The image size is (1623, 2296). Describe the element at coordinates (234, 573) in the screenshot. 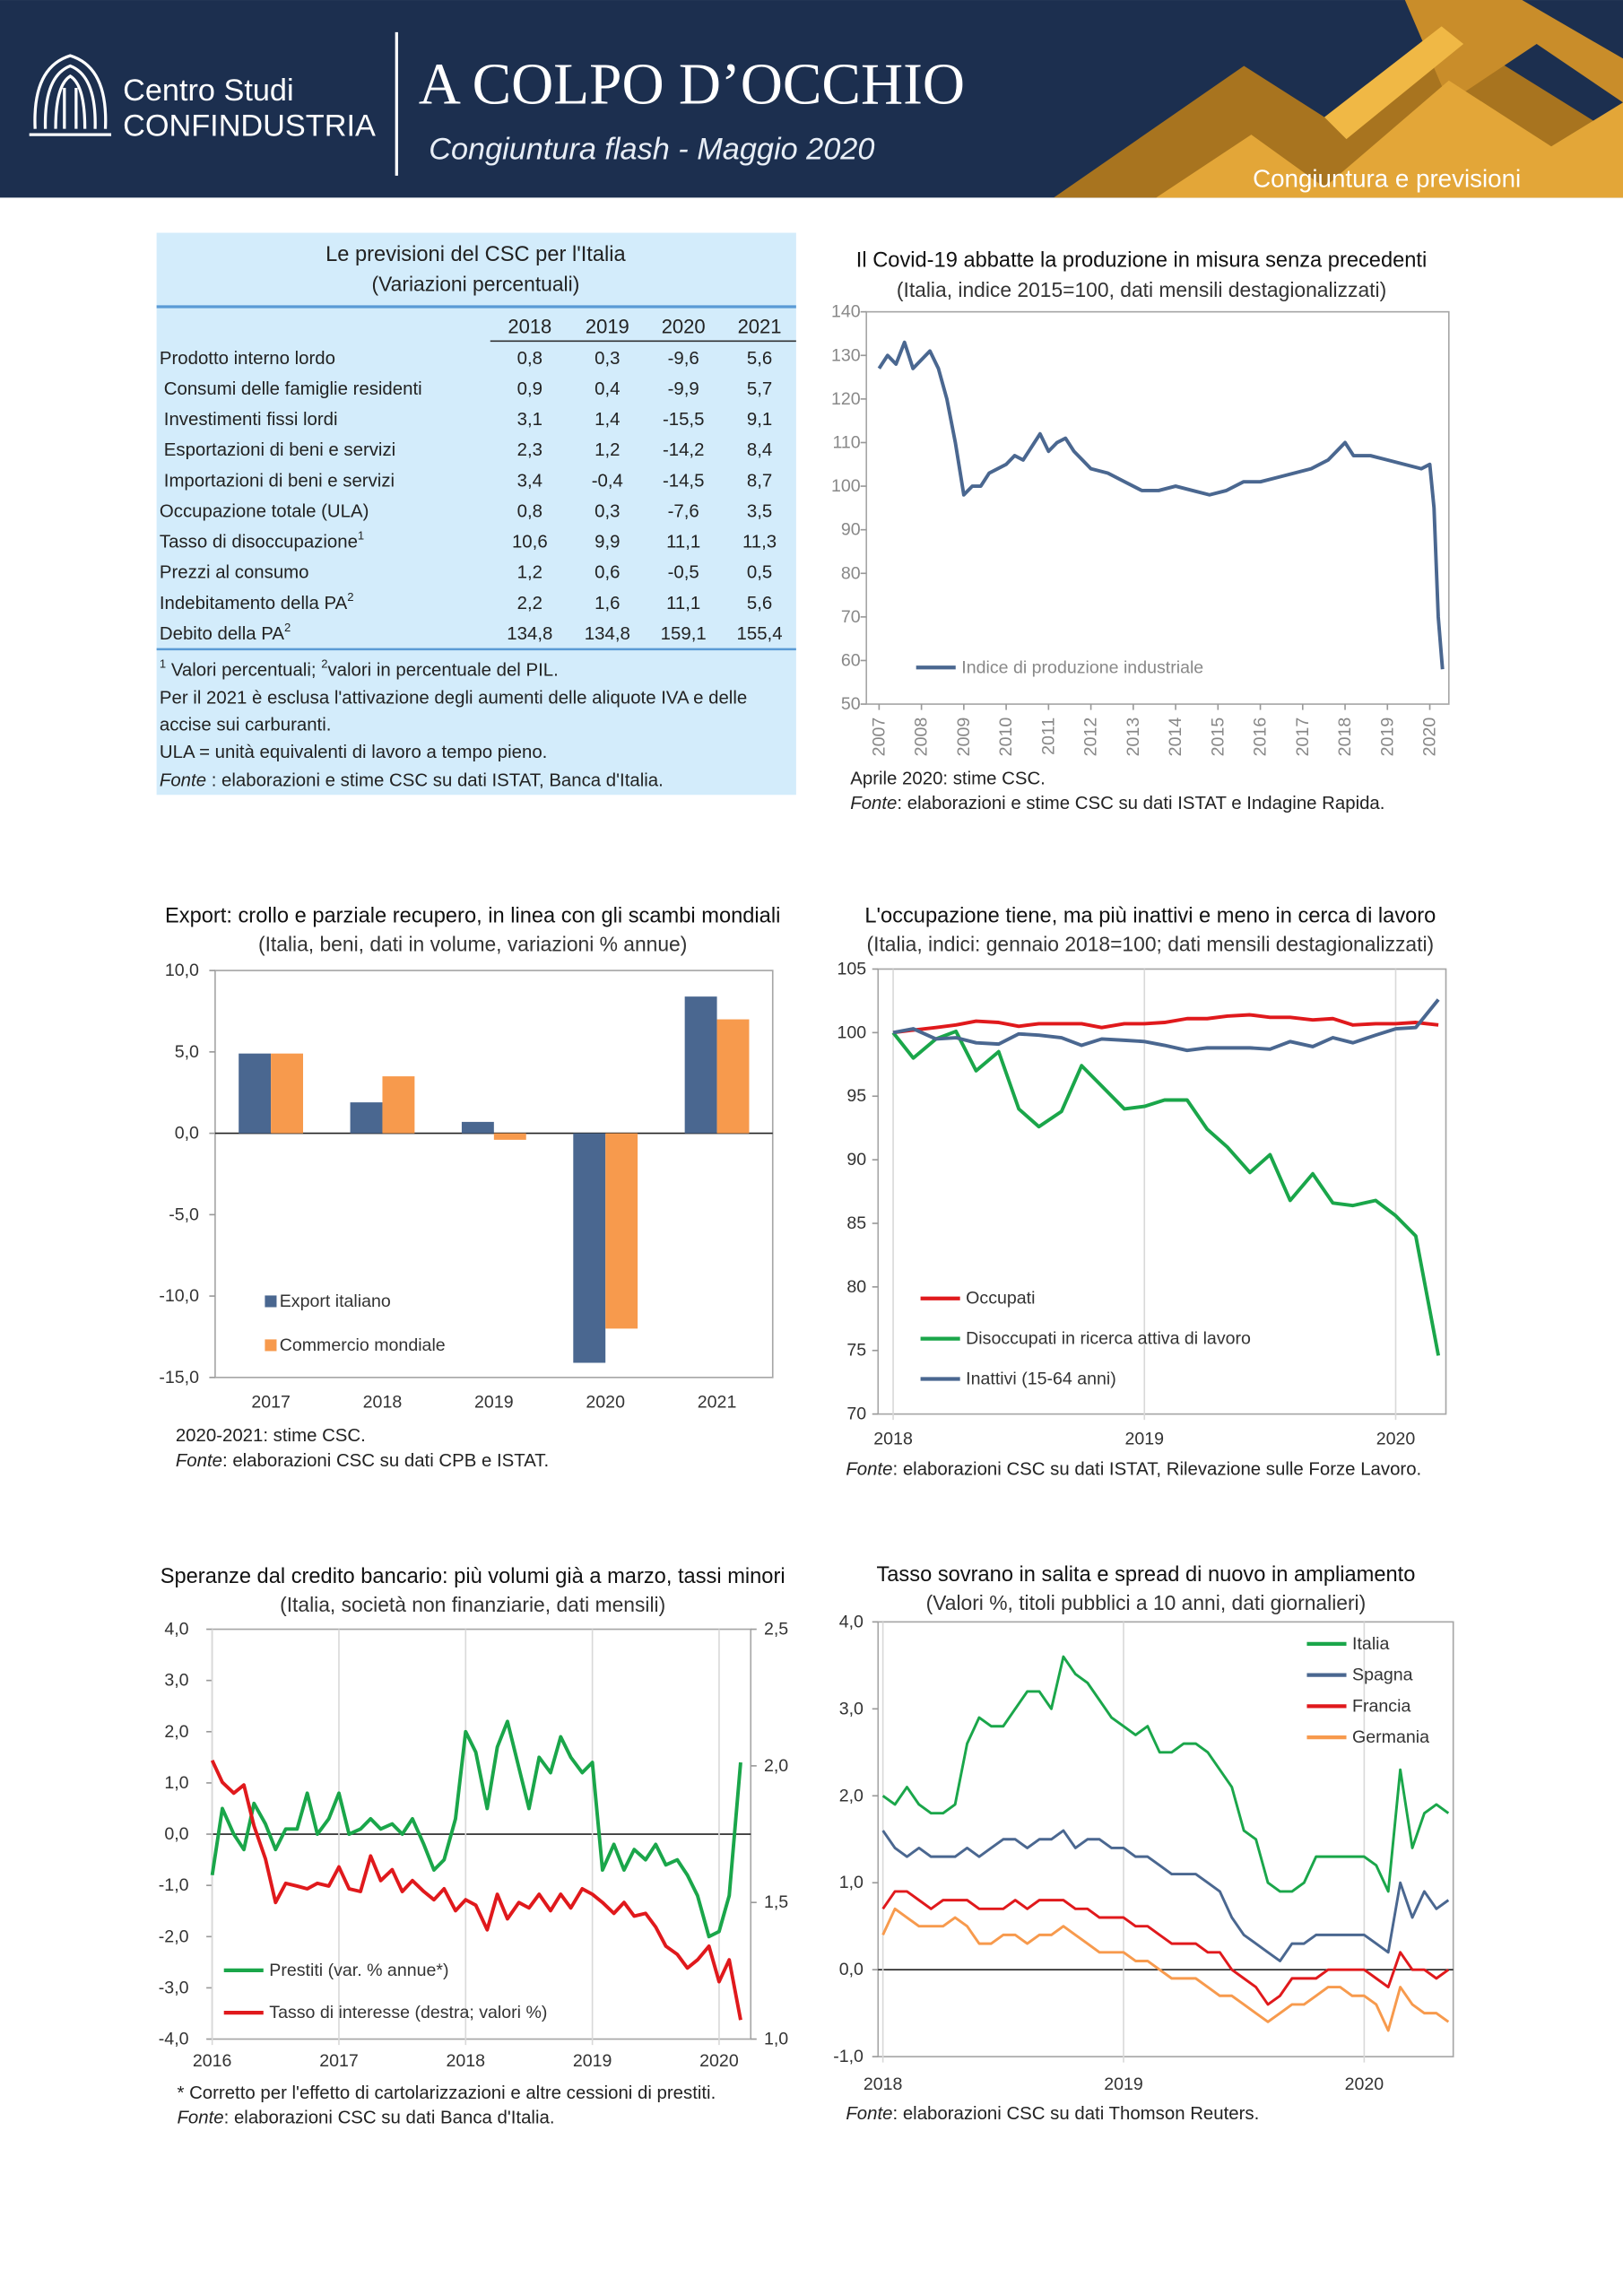

I see `row-label: Prezzi al consumo` at that location.